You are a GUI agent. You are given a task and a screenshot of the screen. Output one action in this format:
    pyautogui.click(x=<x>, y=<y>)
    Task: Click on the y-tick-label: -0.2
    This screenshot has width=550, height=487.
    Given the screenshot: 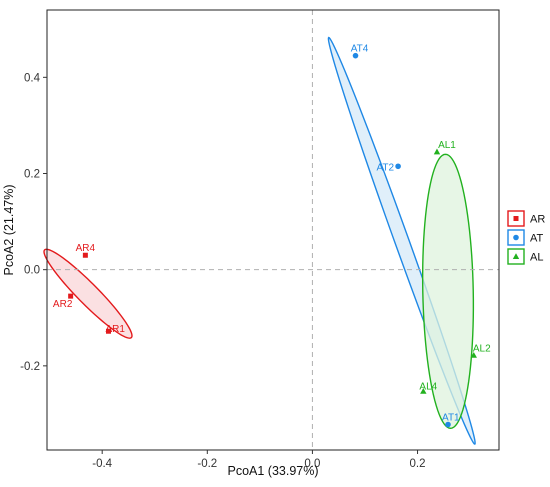 What is the action you would take?
    pyautogui.click(x=30, y=367)
    